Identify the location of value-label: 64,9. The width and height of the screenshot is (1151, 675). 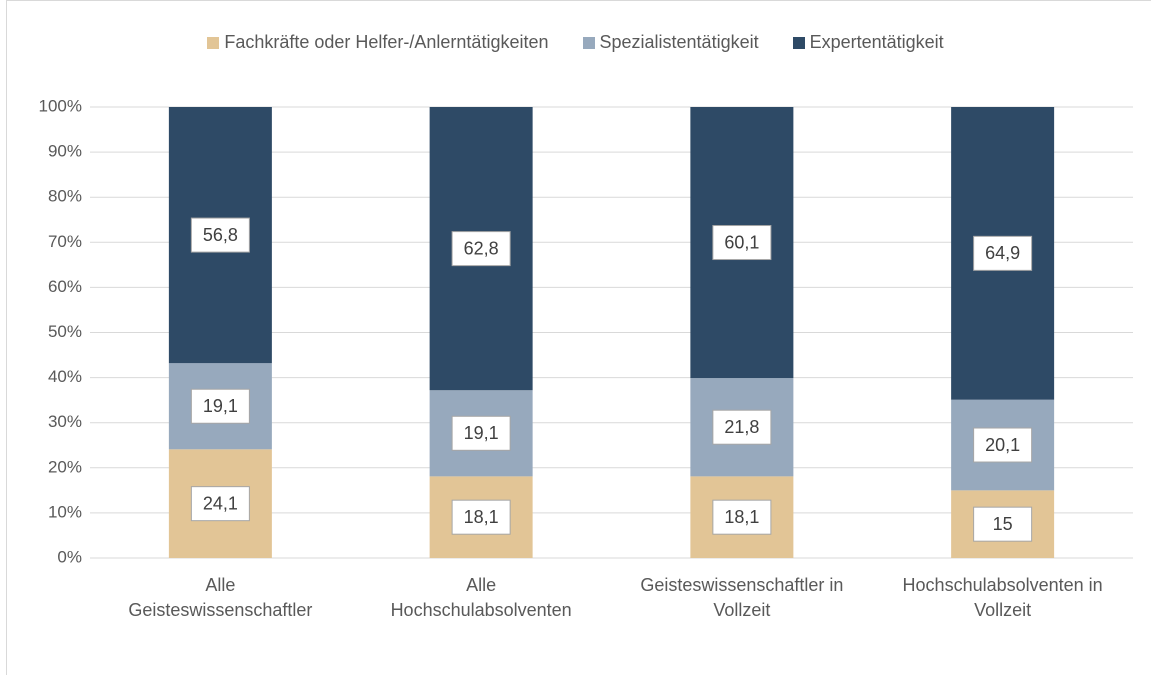
(1002, 253).